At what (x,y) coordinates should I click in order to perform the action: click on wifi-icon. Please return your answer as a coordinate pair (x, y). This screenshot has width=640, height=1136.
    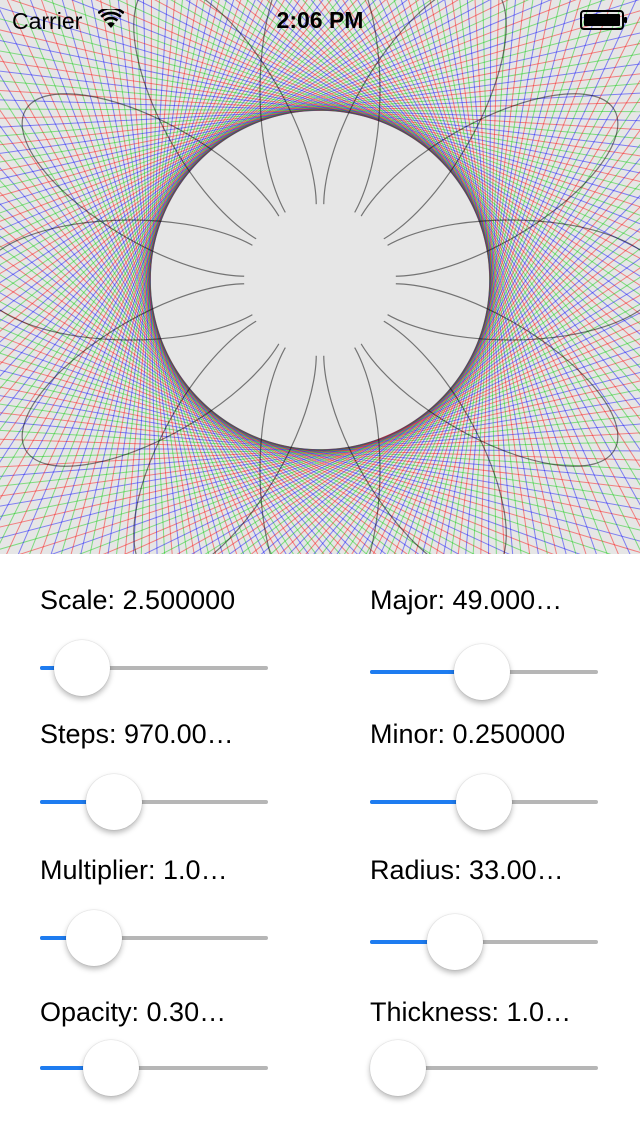
    Looking at the image, I should click on (111, 18).